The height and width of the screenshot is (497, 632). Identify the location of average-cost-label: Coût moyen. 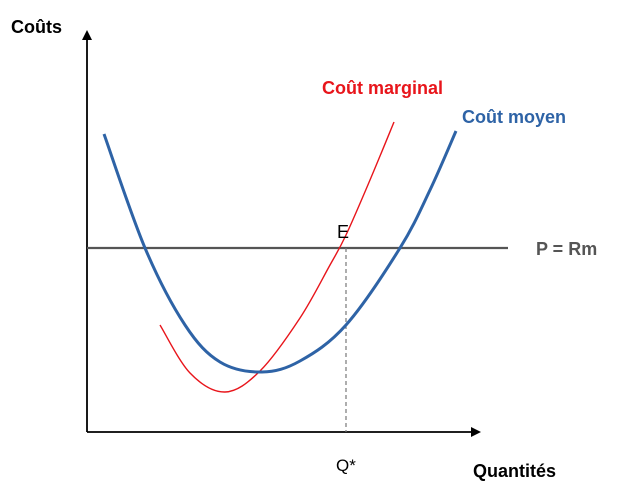
(514, 117).